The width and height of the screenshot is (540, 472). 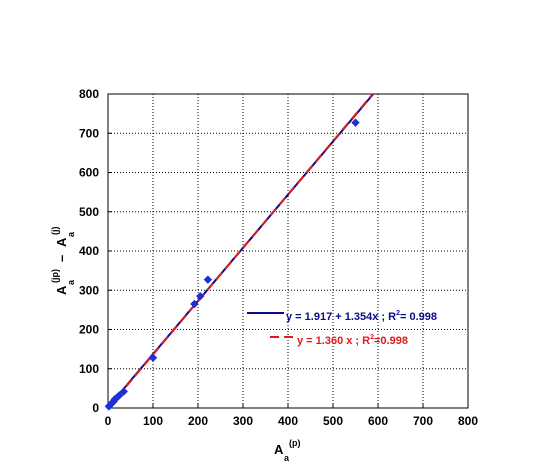 I want to click on y-tick-label: 300, so click(x=89, y=290).